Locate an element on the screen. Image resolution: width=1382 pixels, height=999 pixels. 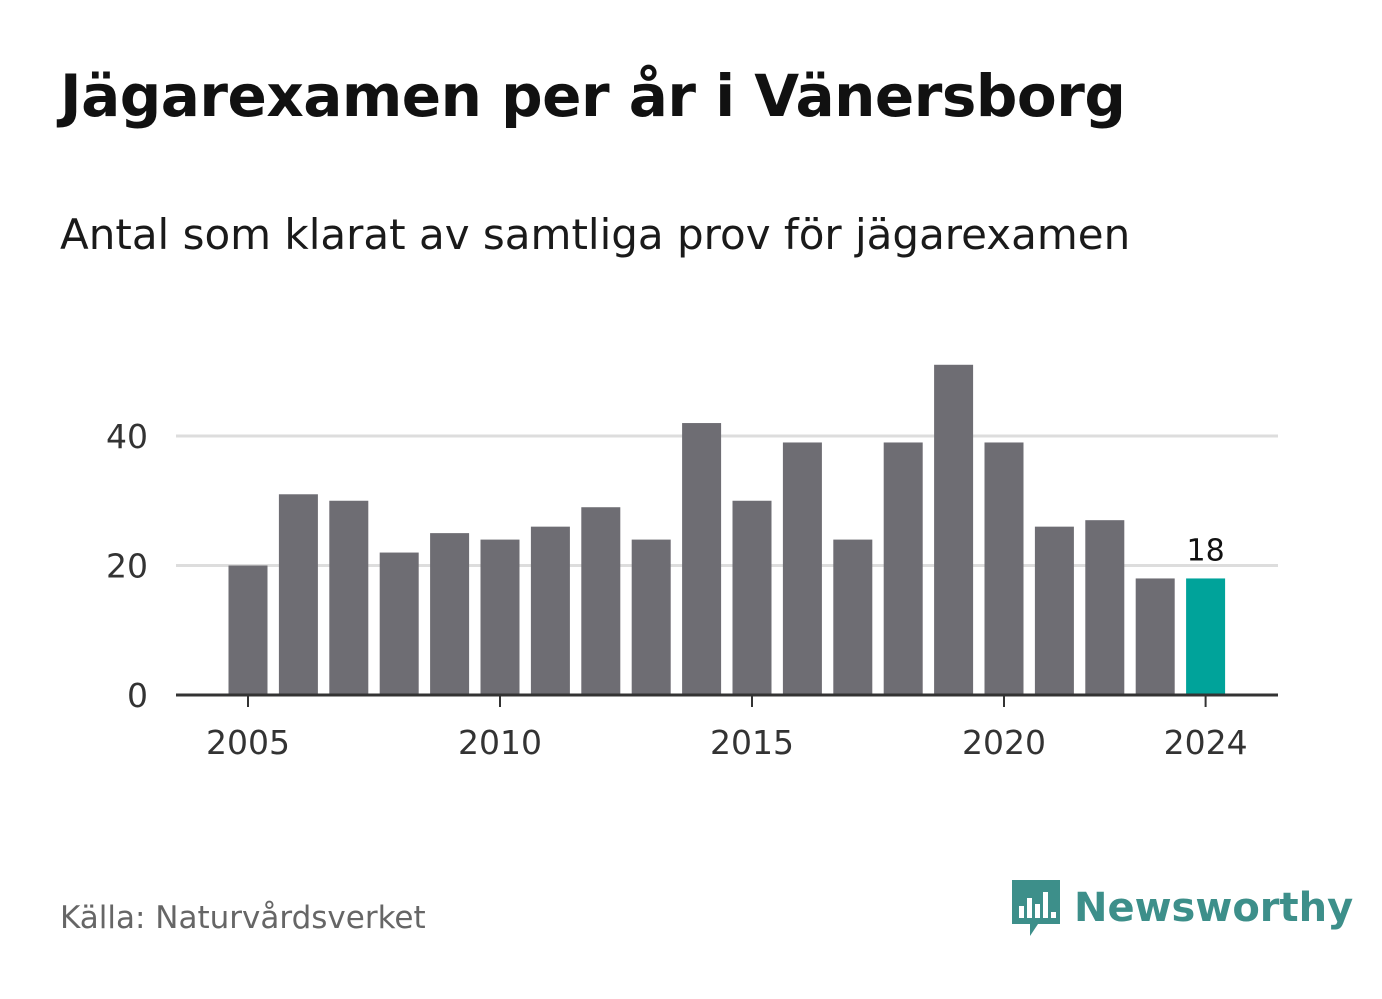
brand-logo: Newsworthy is located at coordinates (1181, 908).